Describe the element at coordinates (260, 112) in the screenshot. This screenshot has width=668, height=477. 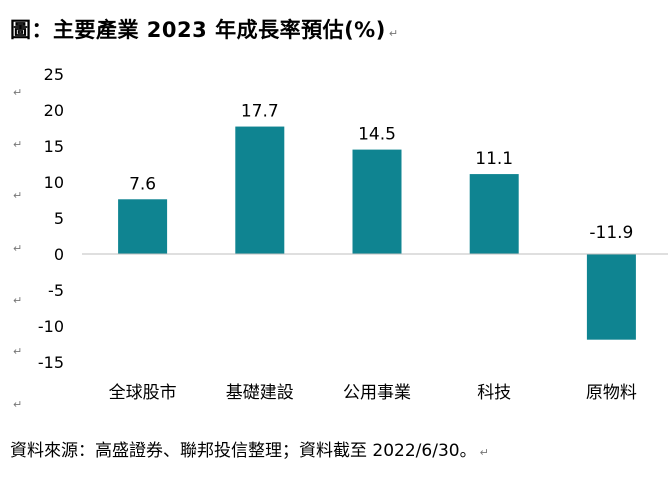
I see `data-label: 17.7` at that location.